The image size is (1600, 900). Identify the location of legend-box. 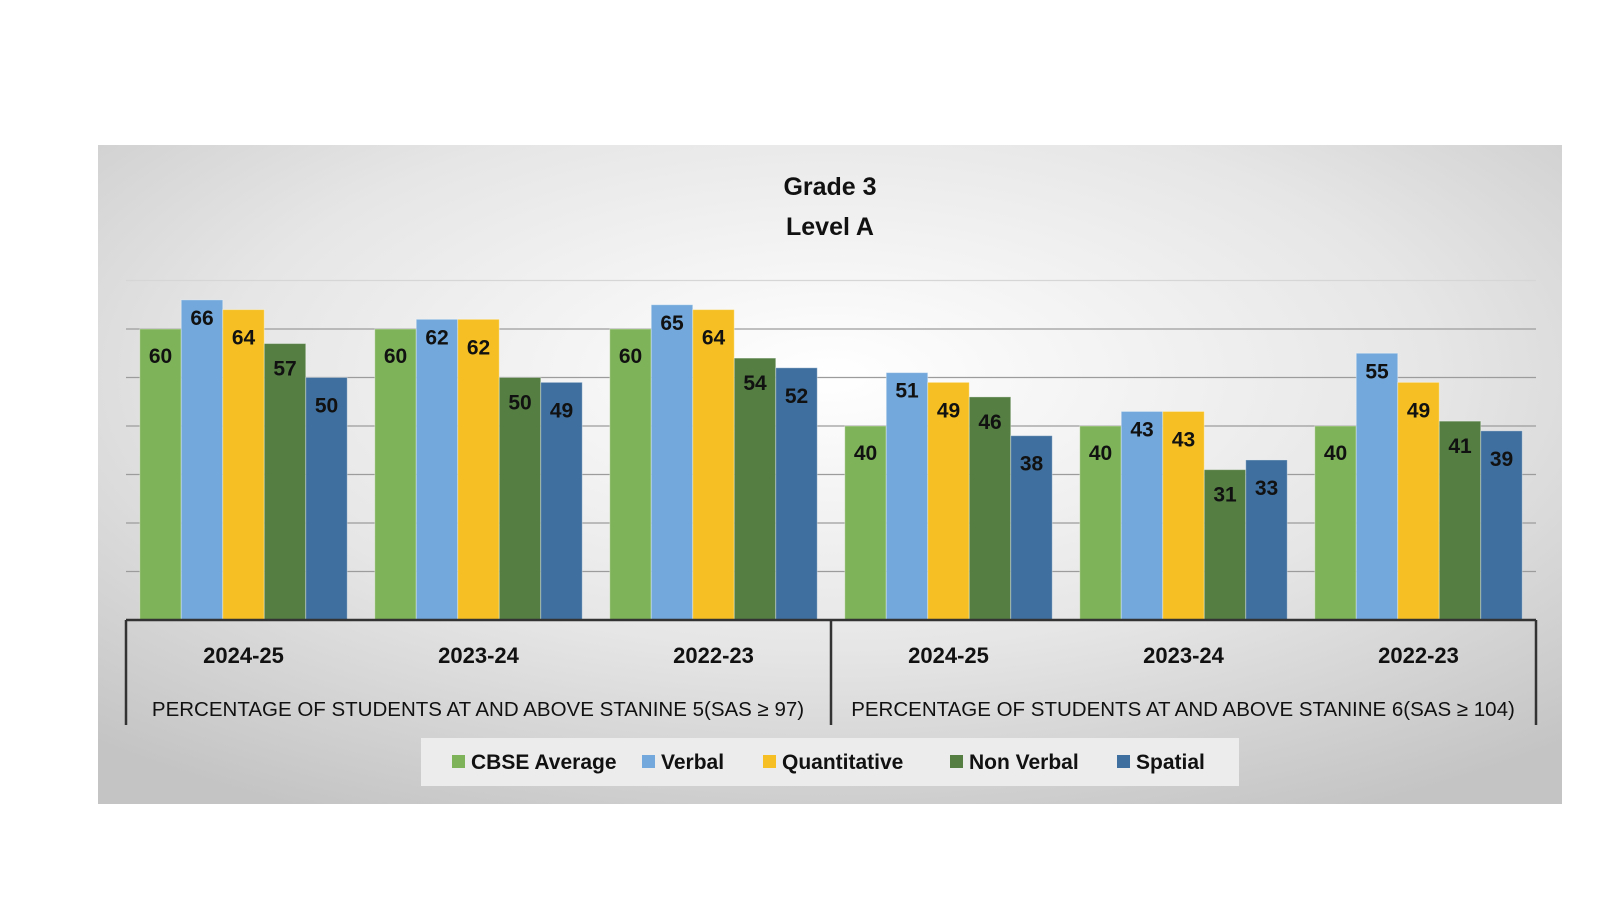
(830, 762).